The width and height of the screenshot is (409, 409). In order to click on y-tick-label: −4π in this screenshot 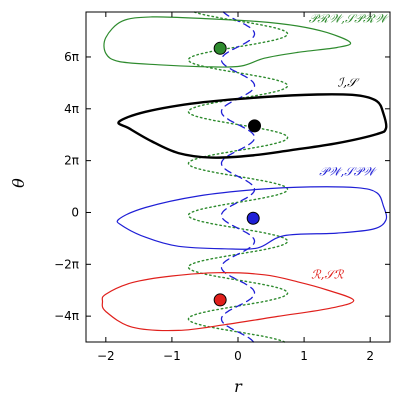, I will do `click(66, 316)`.